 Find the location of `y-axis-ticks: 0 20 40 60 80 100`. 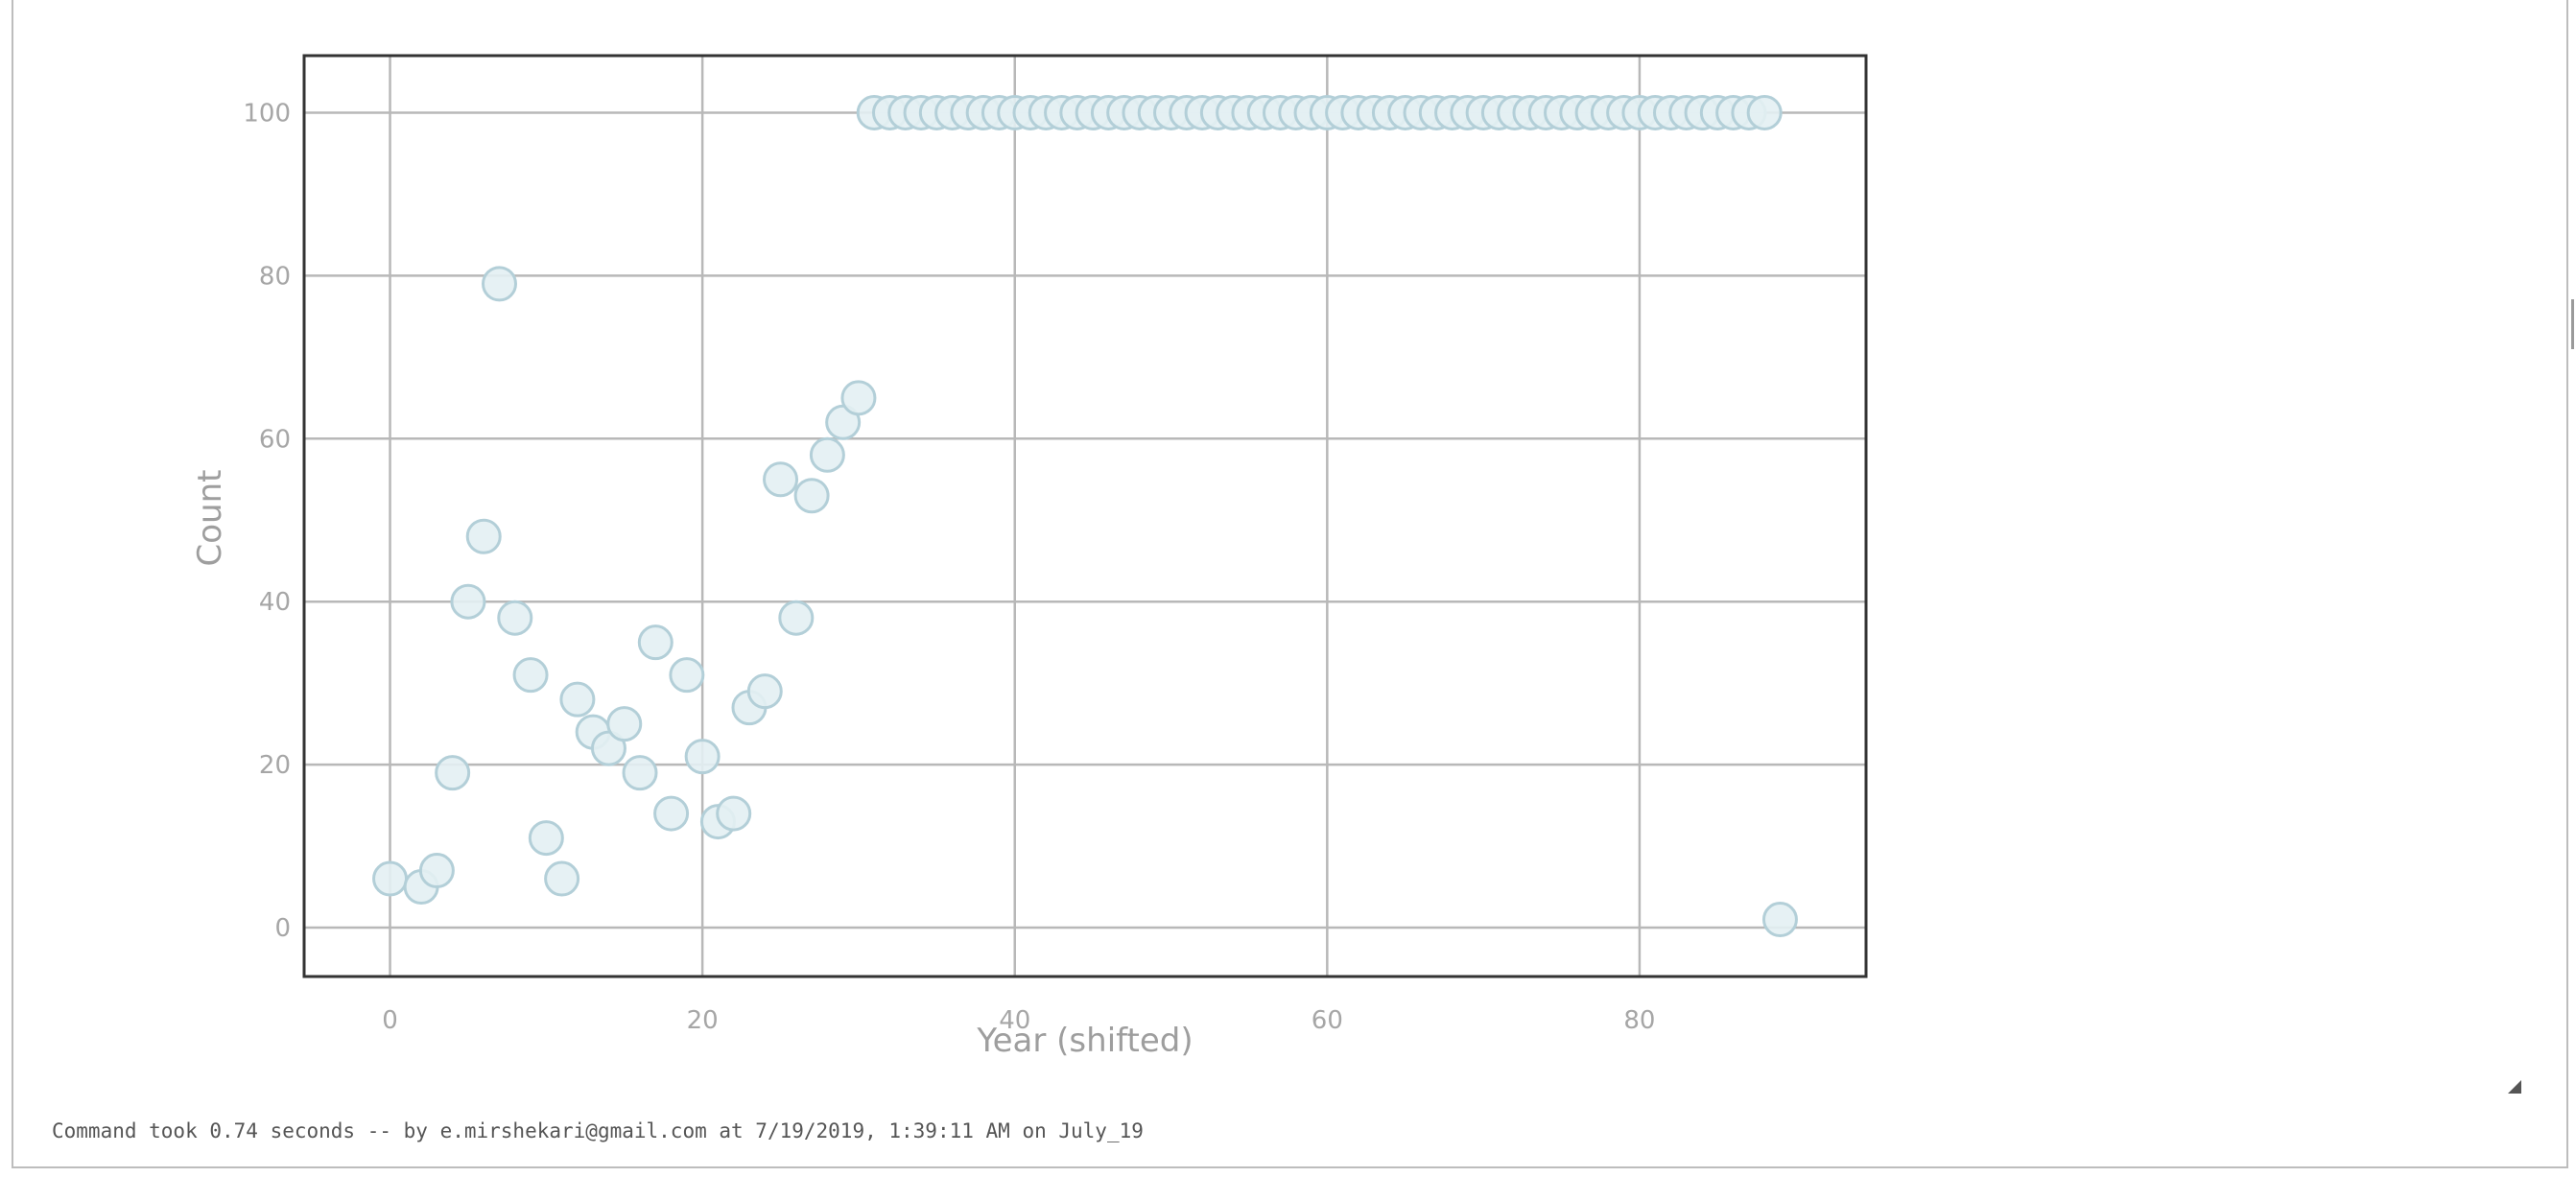

y-axis-ticks: 0 20 40 60 80 100 is located at coordinates (267, 521).